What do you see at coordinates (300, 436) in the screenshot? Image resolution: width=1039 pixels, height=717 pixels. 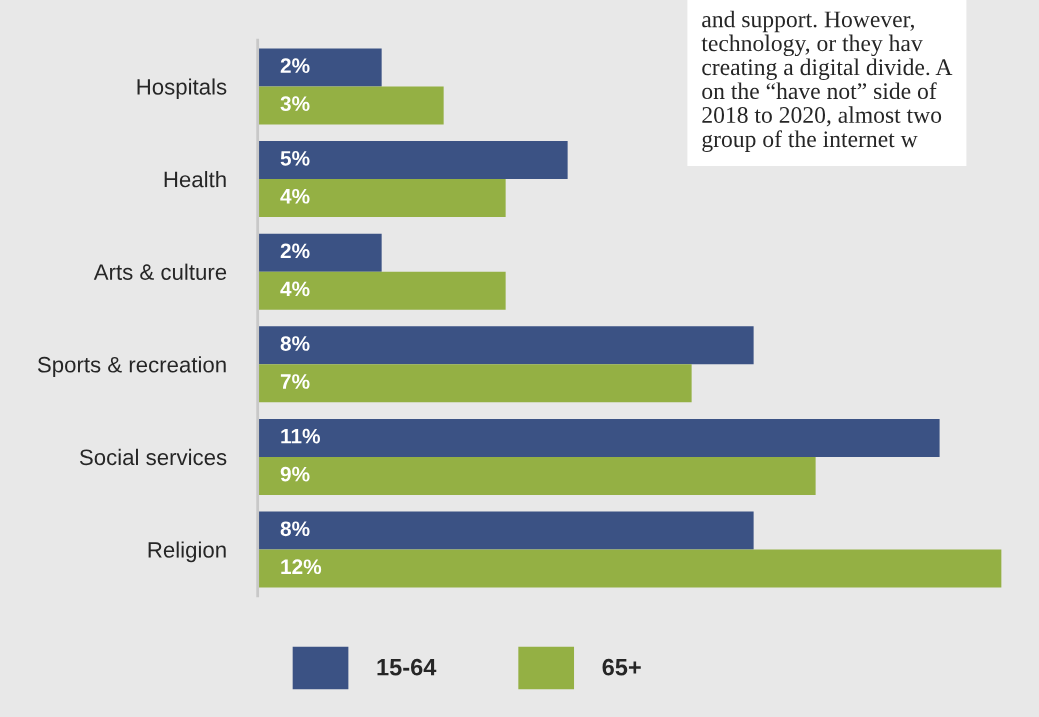 I see `data-label: 11%` at bounding box center [300, 436].